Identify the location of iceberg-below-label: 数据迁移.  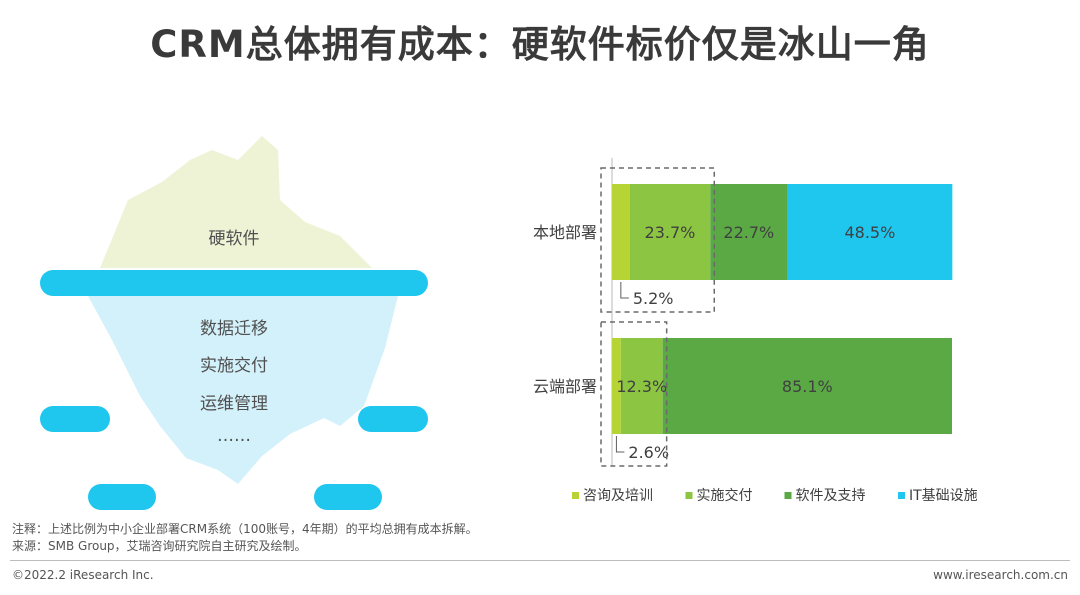
(234, 329).